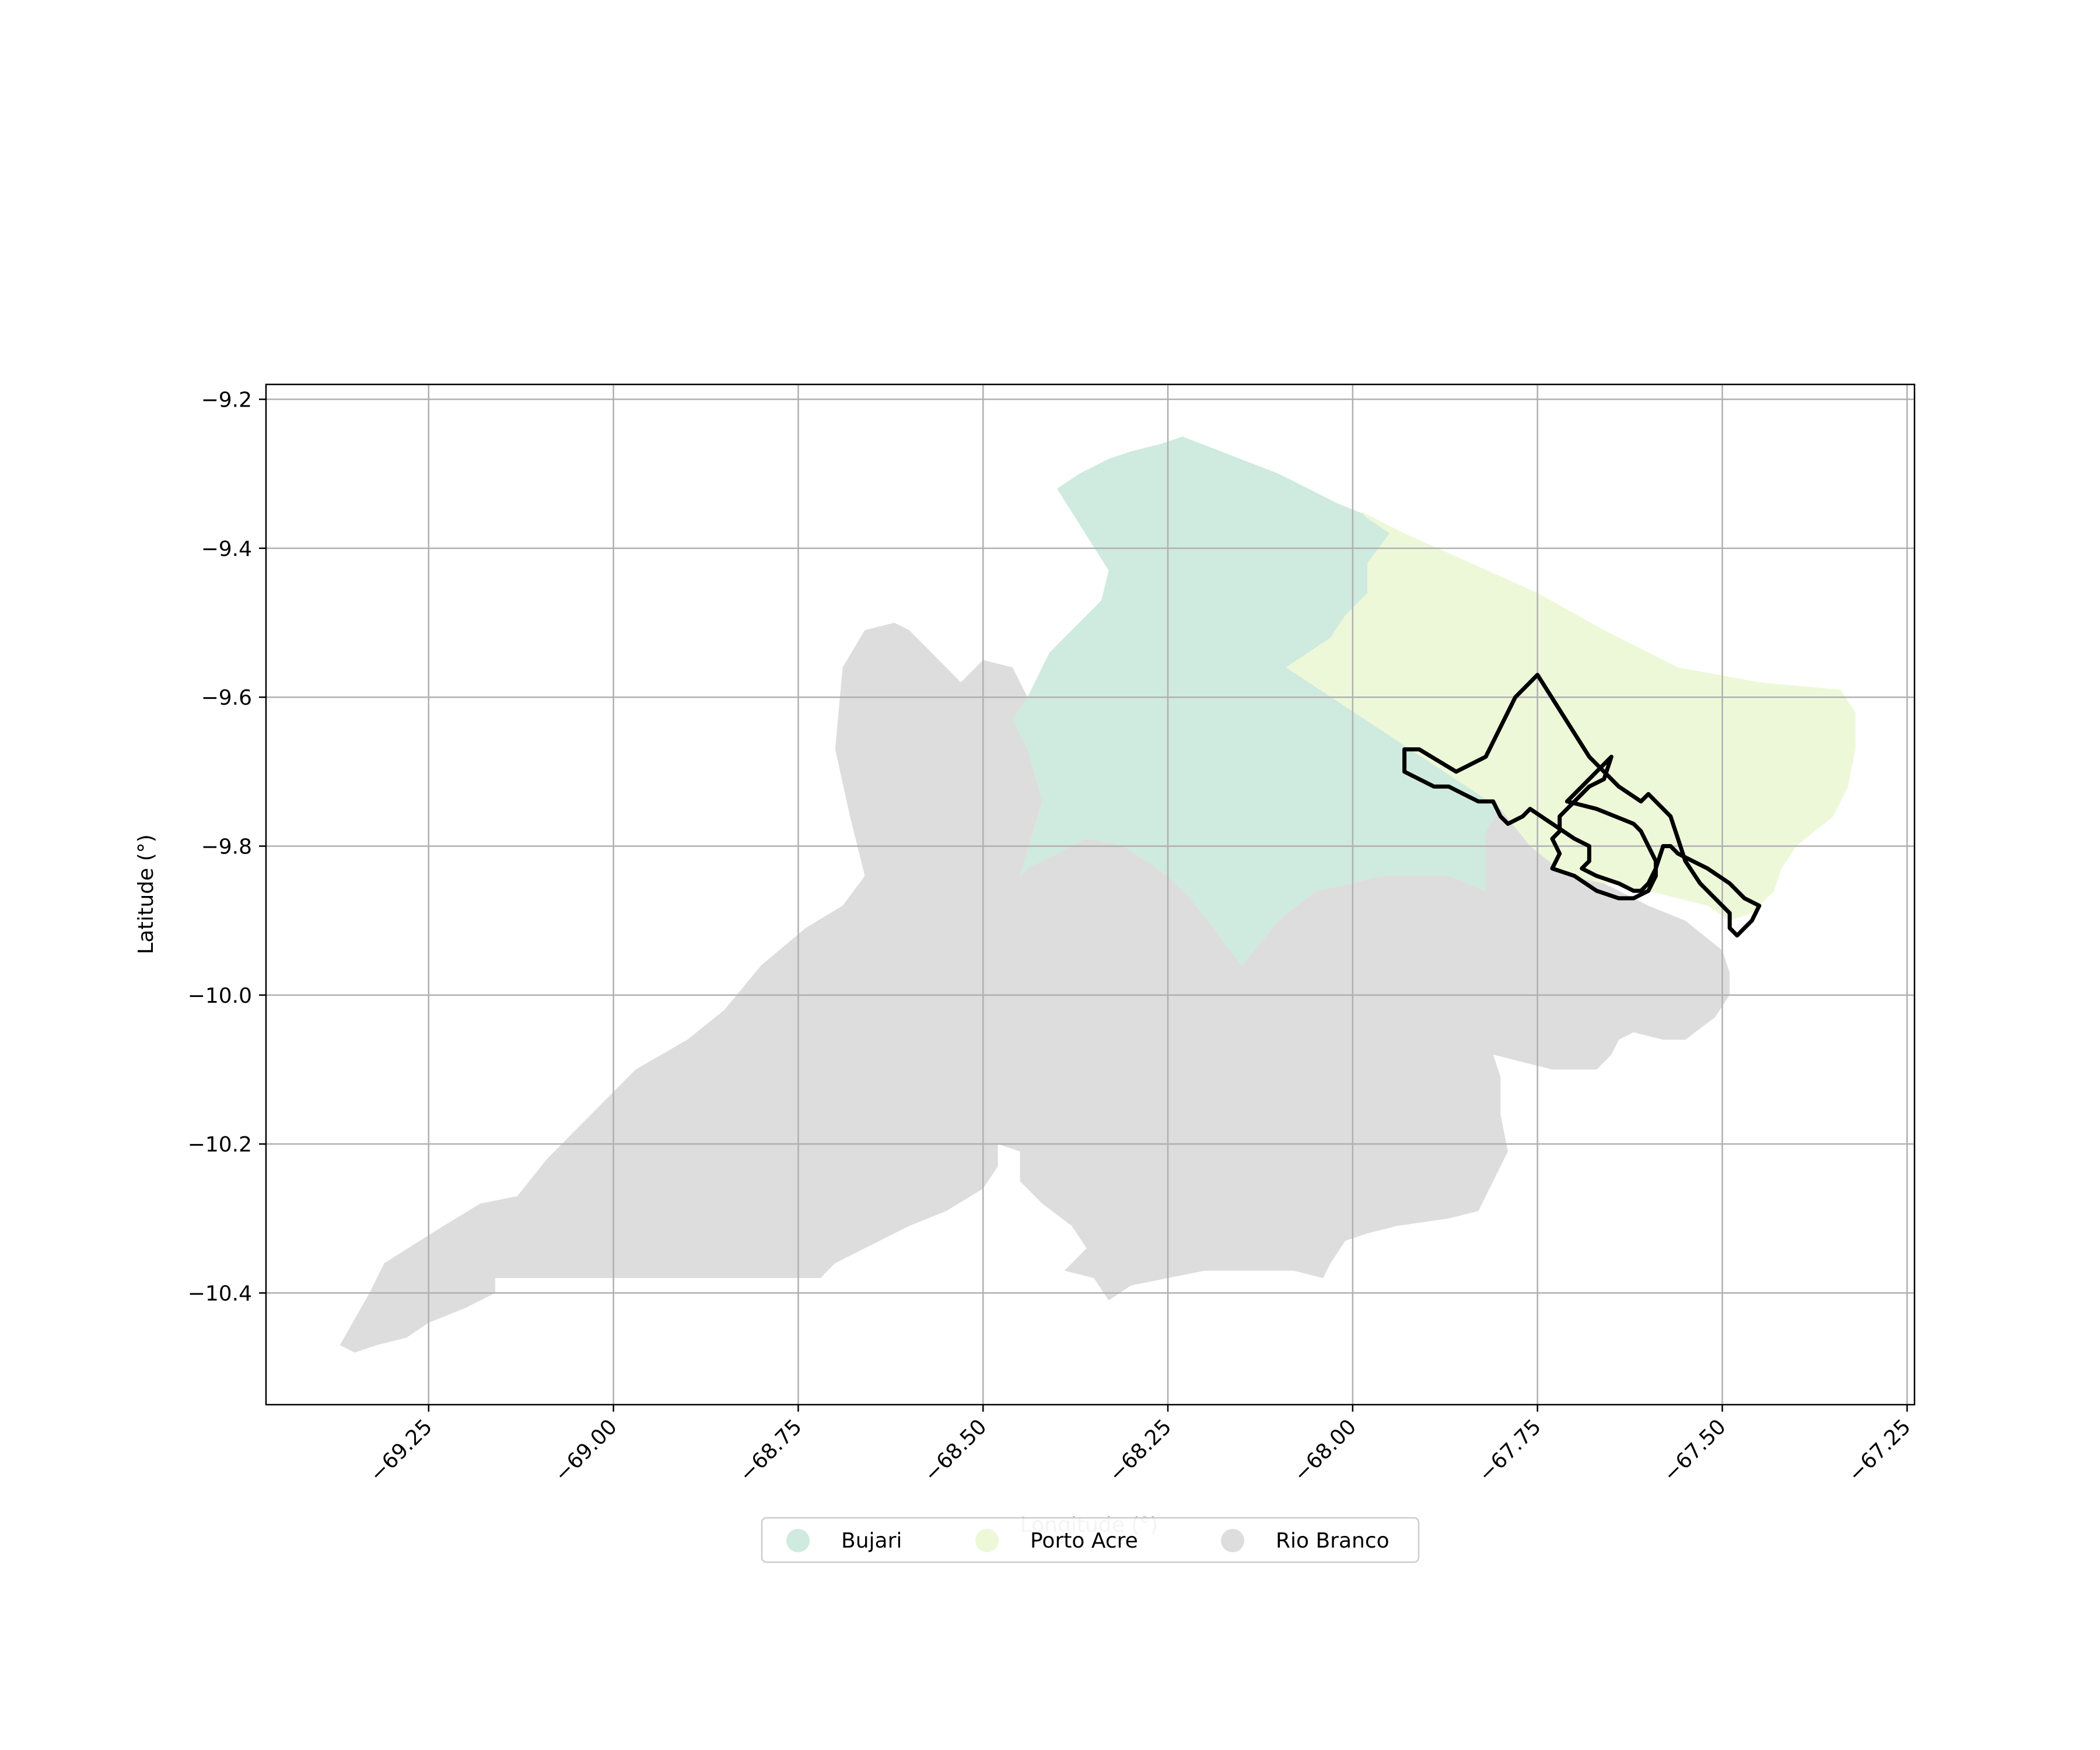 The height and width of the screenshot is (1750, 2100). What do you see at coordinates (1232, 1540) in the screenshot?
I see `legend-swatch-rio-branco` at bounding box center [1232, 1540].